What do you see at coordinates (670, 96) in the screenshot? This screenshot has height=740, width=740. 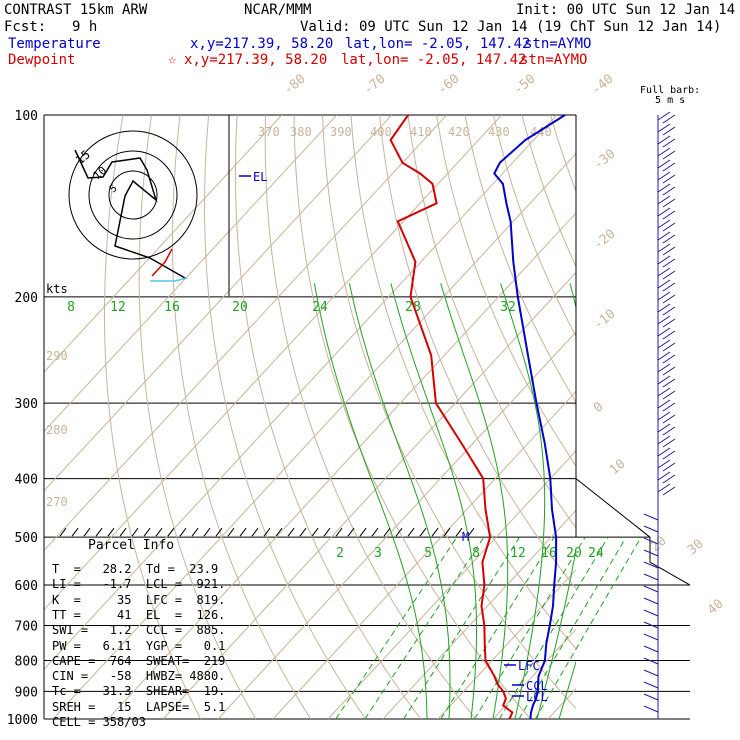 I see `barb-legend: Full barb: 5 m s` at bounding box center [670, 96].